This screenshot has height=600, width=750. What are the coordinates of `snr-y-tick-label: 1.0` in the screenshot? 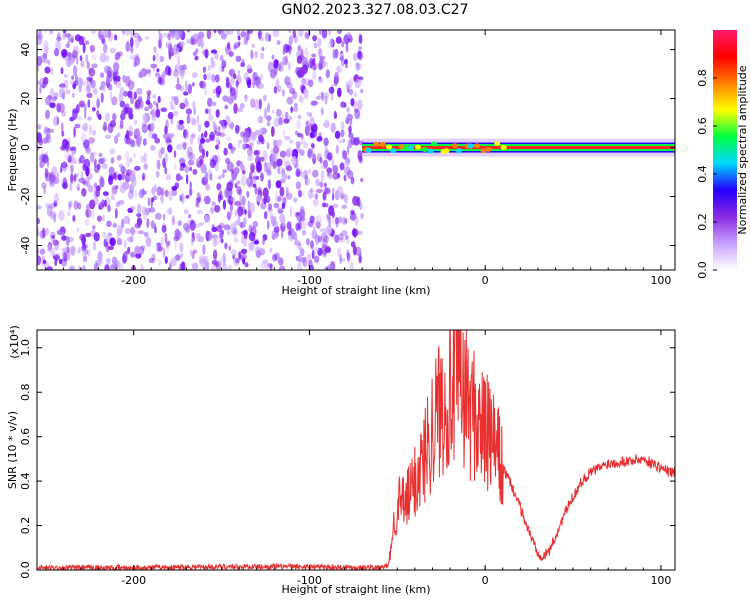 It's located at (25, 348).